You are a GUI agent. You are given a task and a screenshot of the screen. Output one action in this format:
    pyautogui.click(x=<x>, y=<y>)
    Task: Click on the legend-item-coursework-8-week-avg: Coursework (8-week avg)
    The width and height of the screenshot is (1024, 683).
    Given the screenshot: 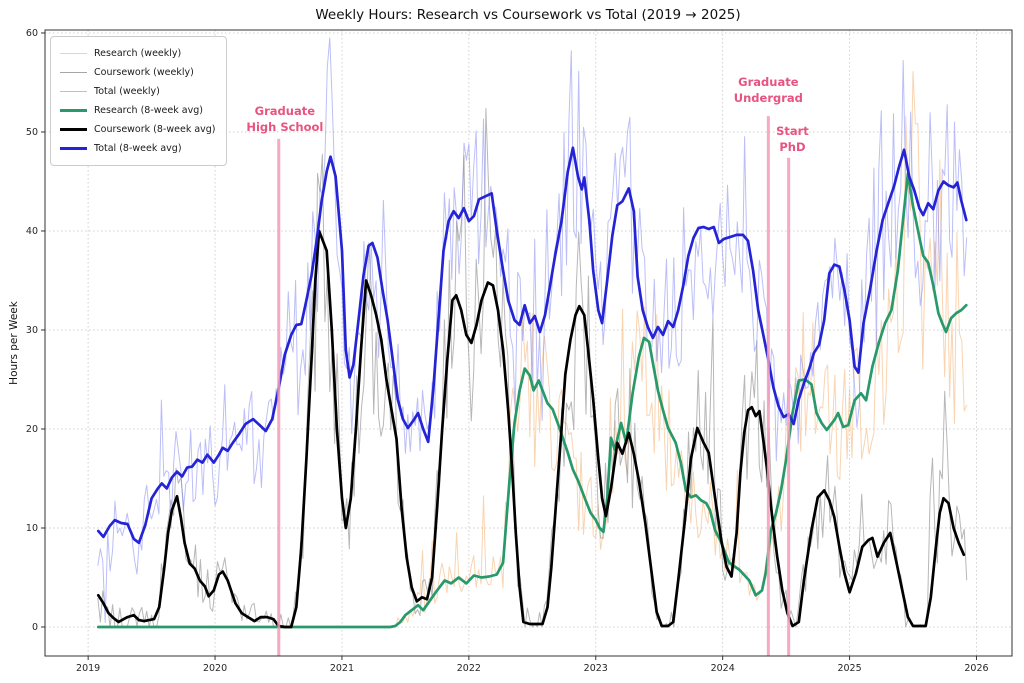 What is the action you would take?
    pyautogui.click(x=138, y=129)
    